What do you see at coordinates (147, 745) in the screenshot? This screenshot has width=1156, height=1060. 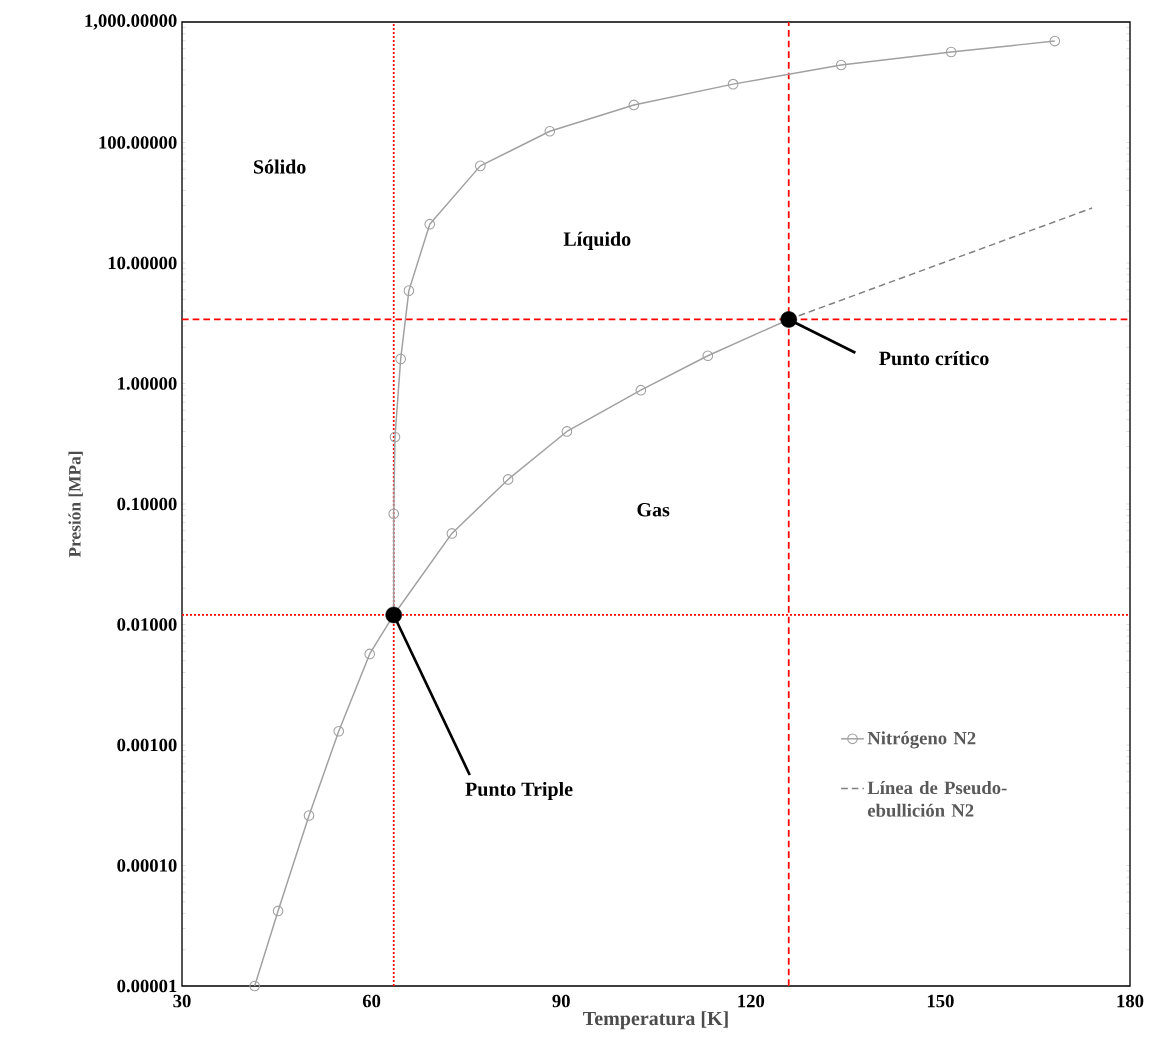 I see `y-tick-label: 0.00100` at bounding box center [147, 745].